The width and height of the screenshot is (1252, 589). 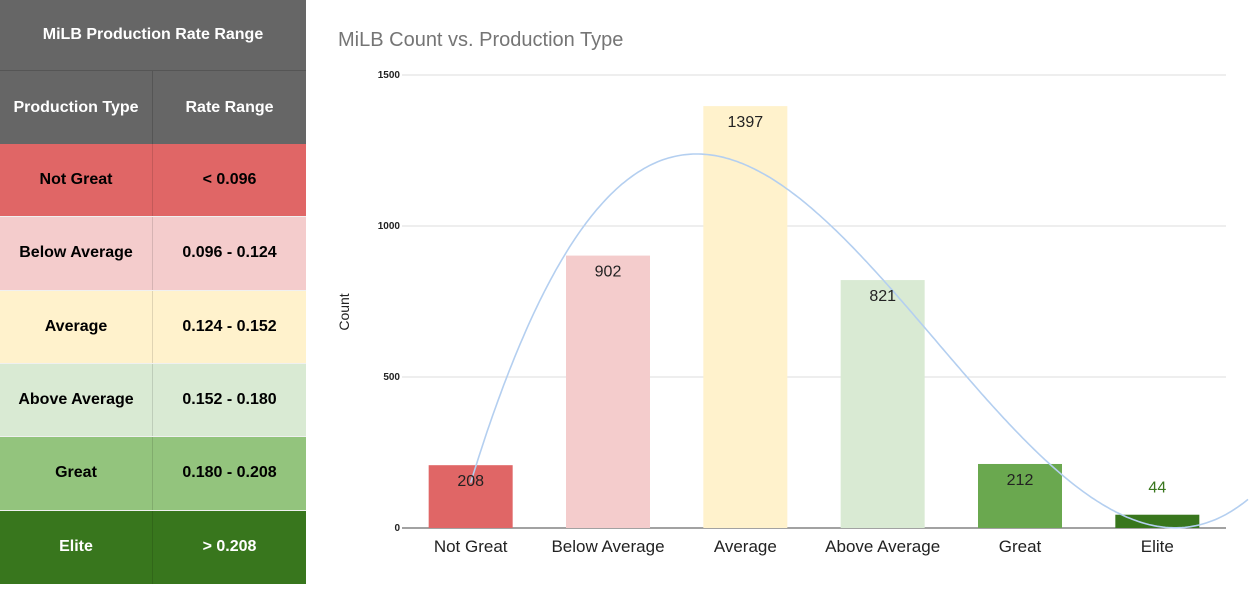 I want to click on x-tick-label: Average, so click(x=745, y=546).